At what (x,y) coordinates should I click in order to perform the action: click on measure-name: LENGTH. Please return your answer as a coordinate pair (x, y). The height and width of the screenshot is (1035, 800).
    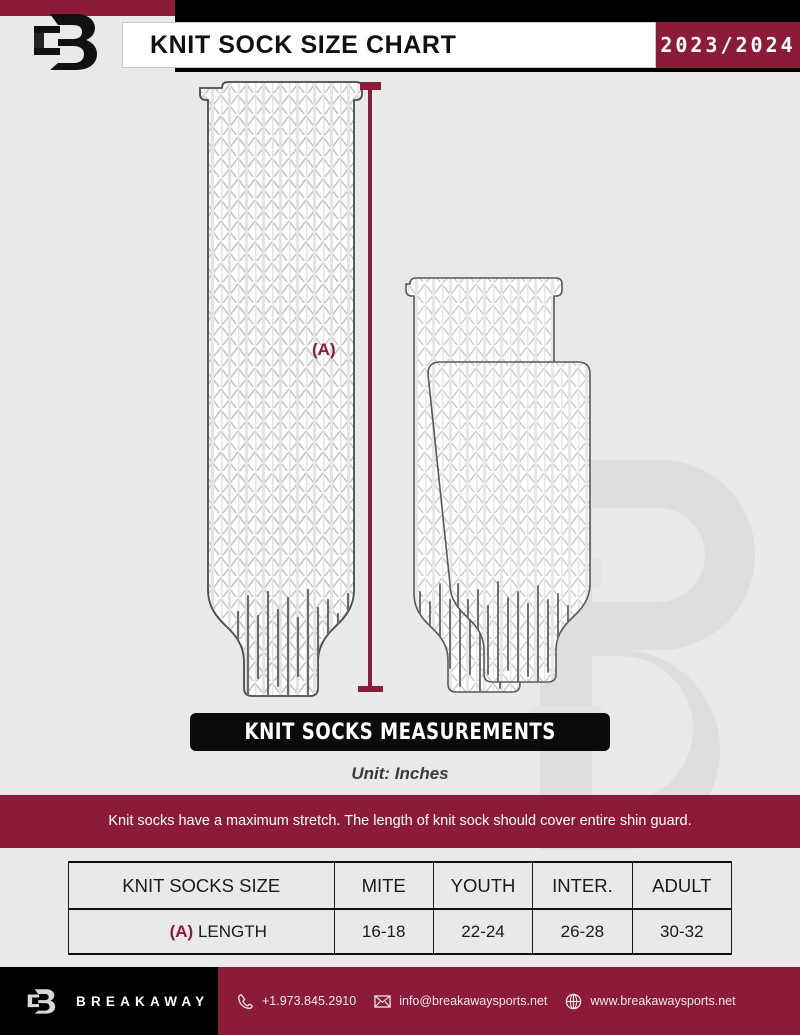
    Looking at the image, I should click on (232, 931).